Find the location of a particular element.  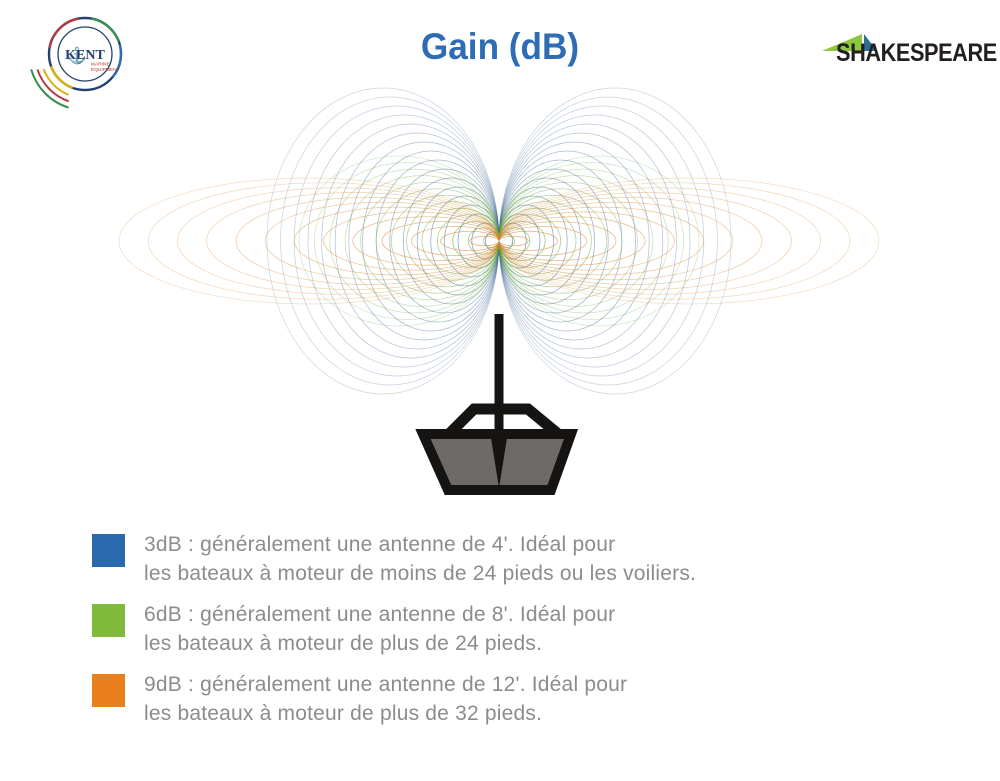

kent-inner-ring is located at coordinates (85, 54).